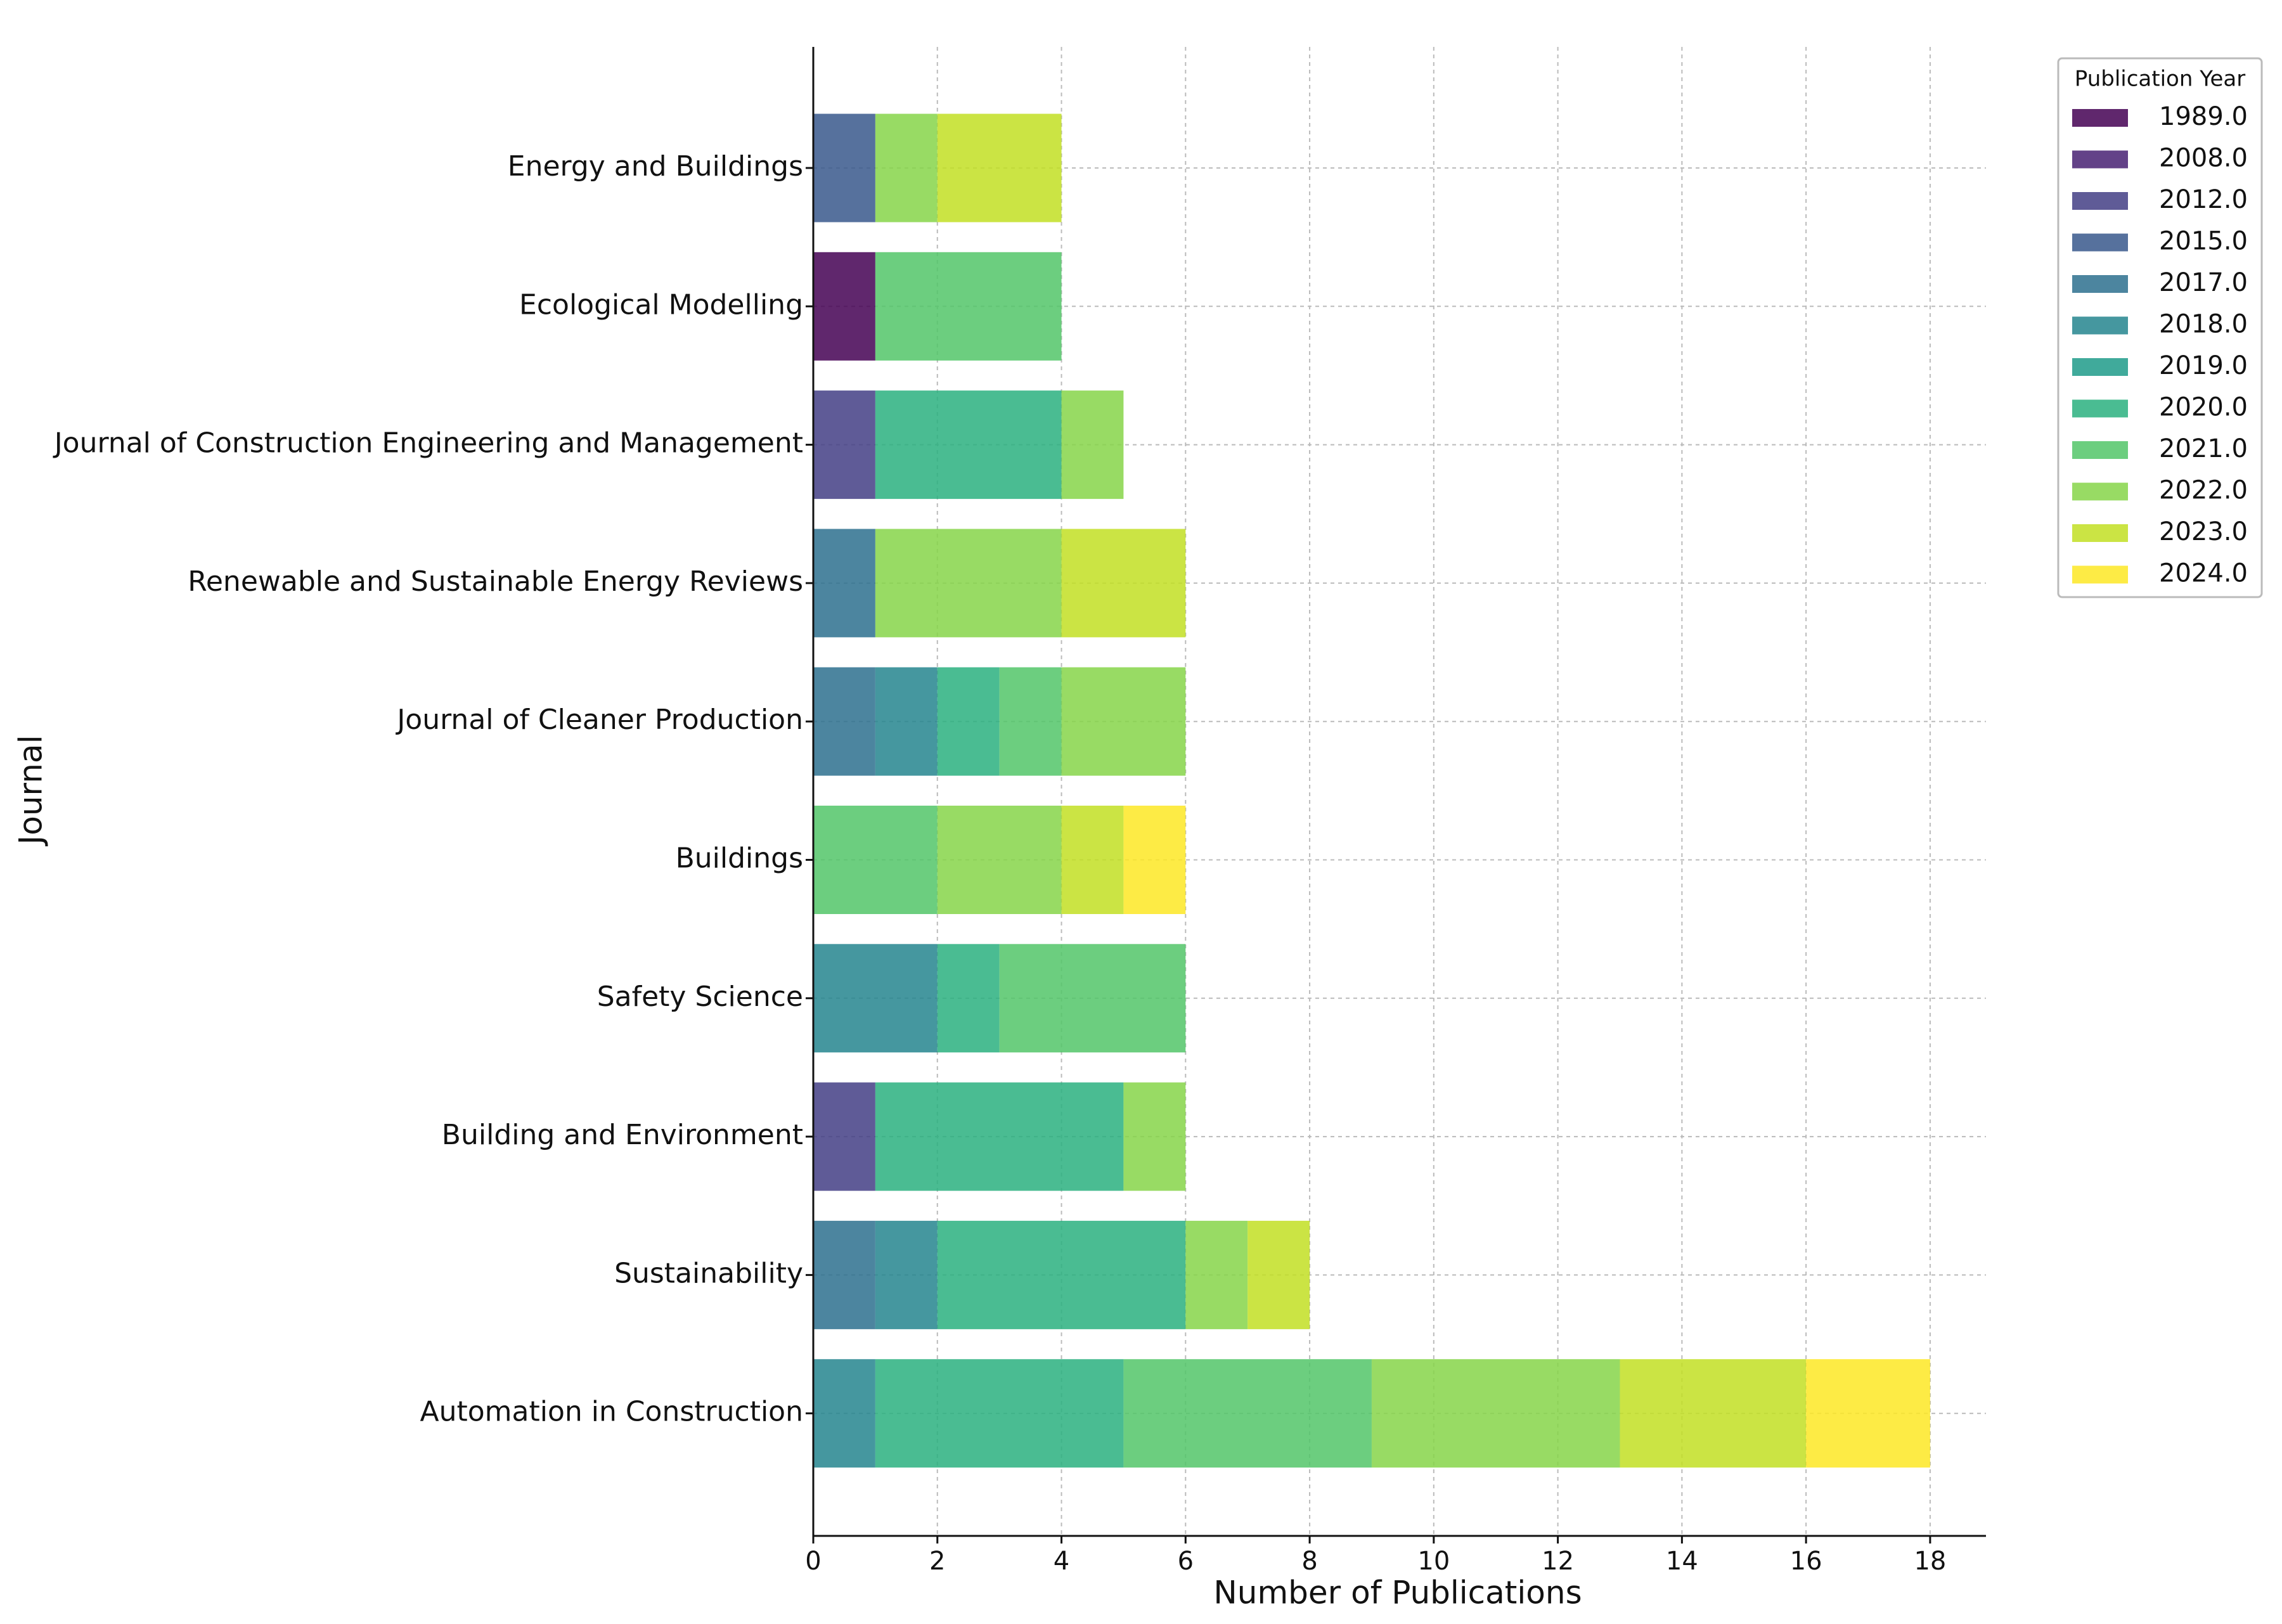  I want to click on x-tick-label: 12, so click(1558, 1562).